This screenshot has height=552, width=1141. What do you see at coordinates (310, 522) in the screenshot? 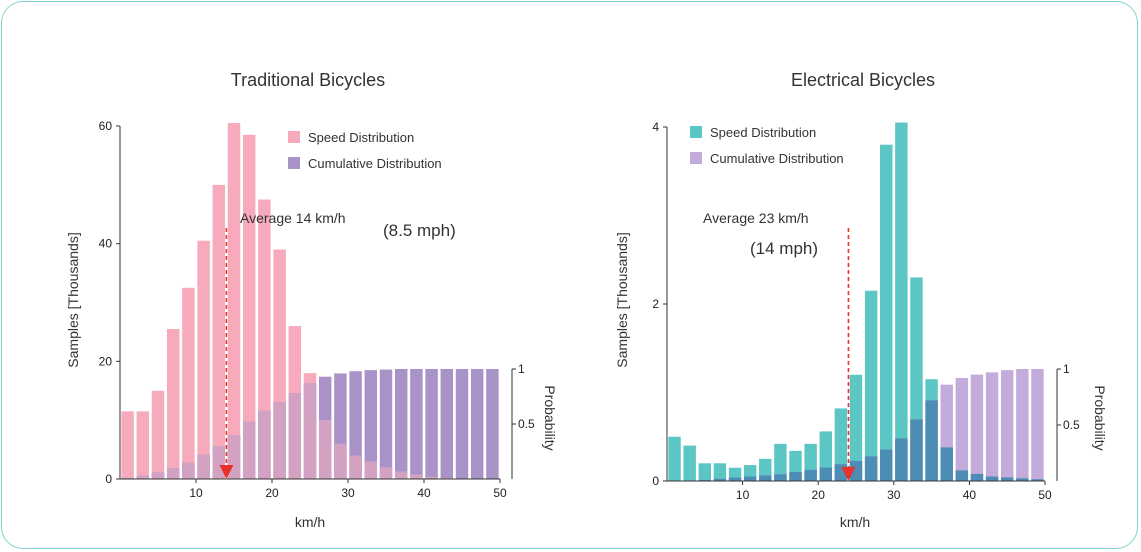
I see `x-axis-label: km/h` at bounding box center [310, 522].